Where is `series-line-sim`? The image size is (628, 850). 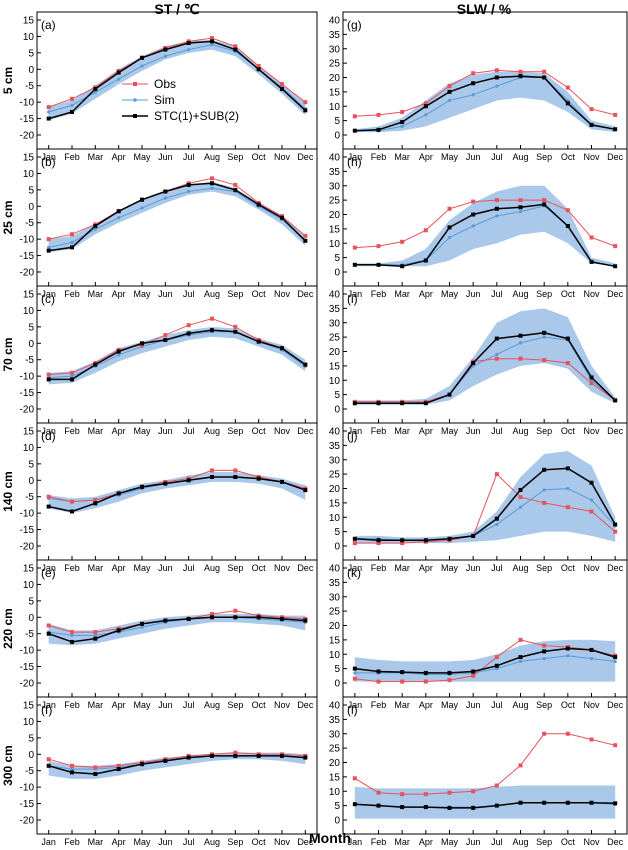 series-line-sim is located at coordinates (177, 626).